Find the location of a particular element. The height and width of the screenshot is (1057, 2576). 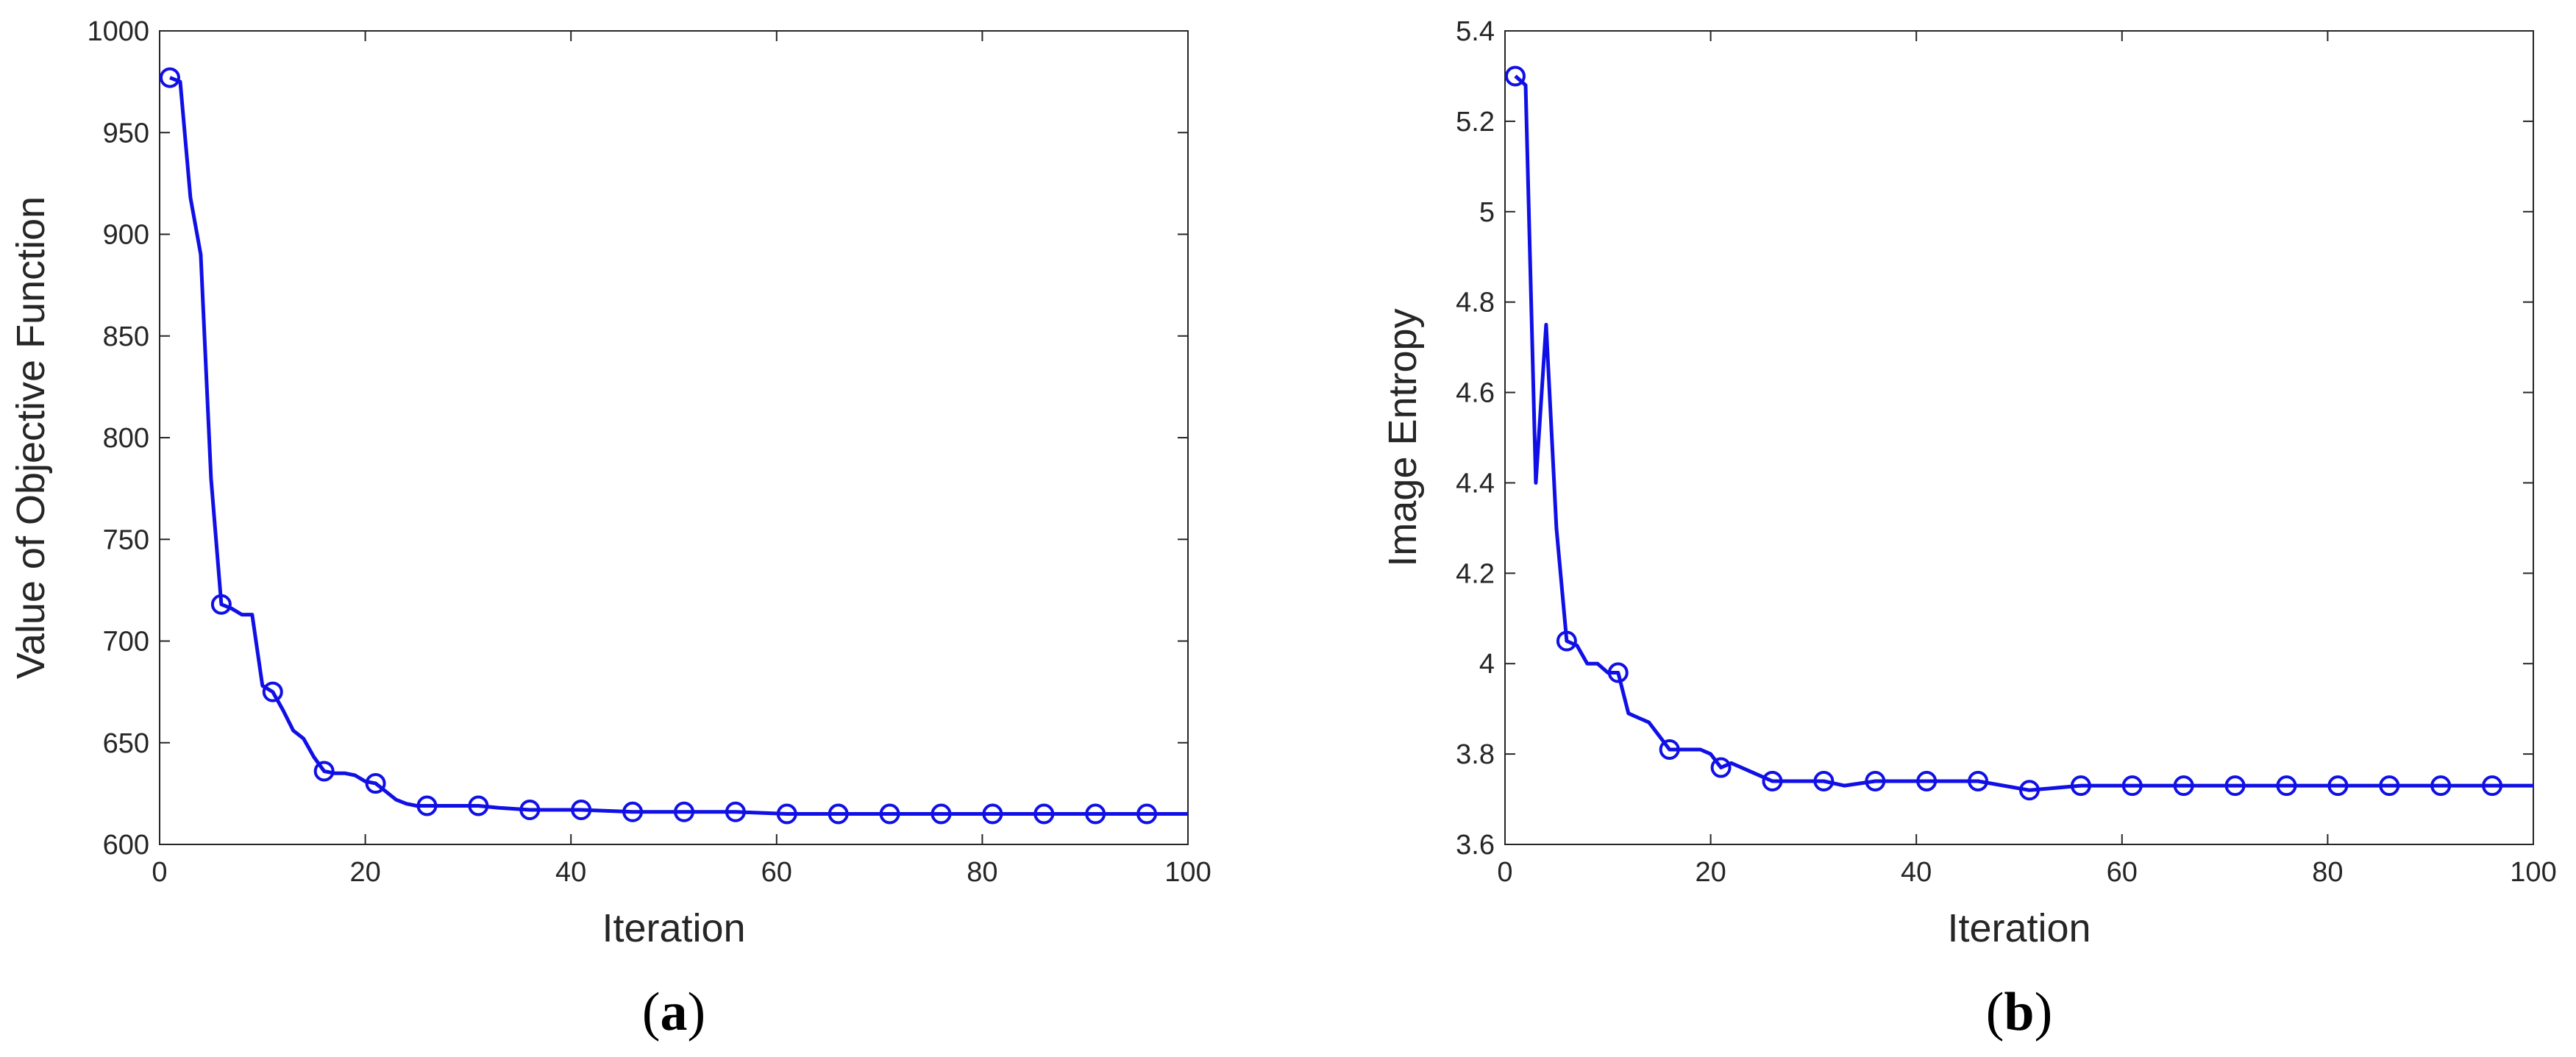

panel-label: (b) is located at coordinates (2019, 1012).